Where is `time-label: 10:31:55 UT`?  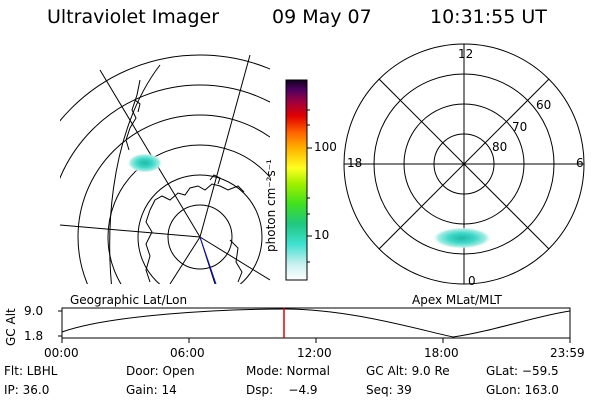
time-label: 10:31:55 UT is located at coordinates (488, 17).